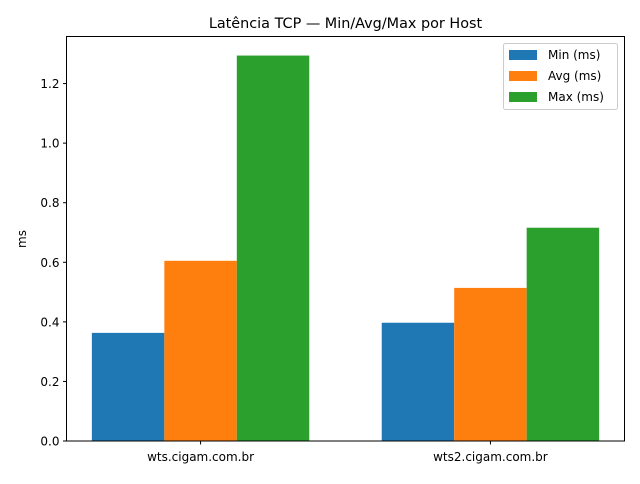  I want to click on x-tick-label: wts.cigam.com.br, so click(200, 457).